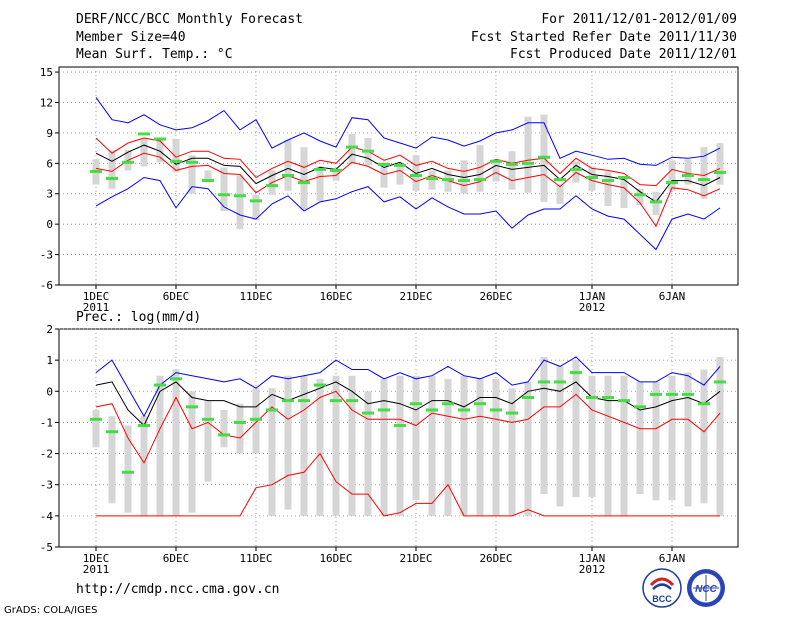 This screenshot has height=618, width=800. What do you see at coordinates (96, 307) in the screenshot?
I see `temp-x-tick-sublabel: 2011` at bounding box center [96, 307].